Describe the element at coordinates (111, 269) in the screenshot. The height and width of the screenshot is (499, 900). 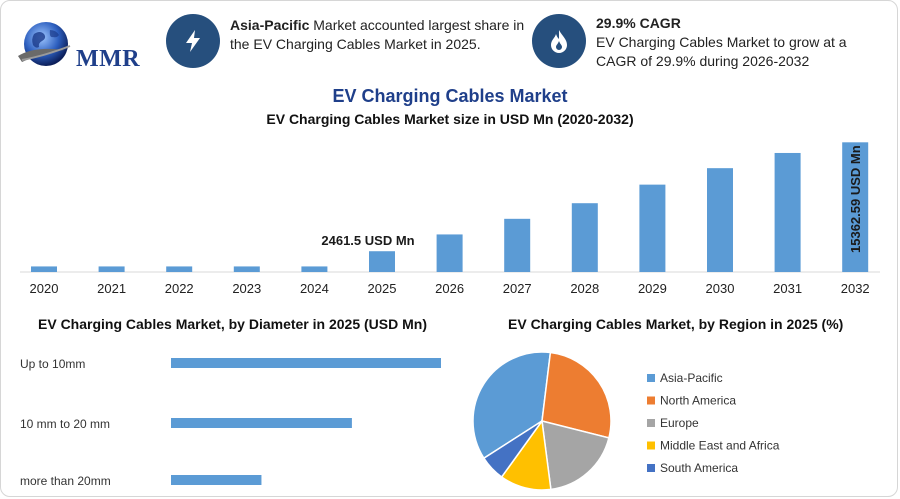
I see `bar-2021` at that location.